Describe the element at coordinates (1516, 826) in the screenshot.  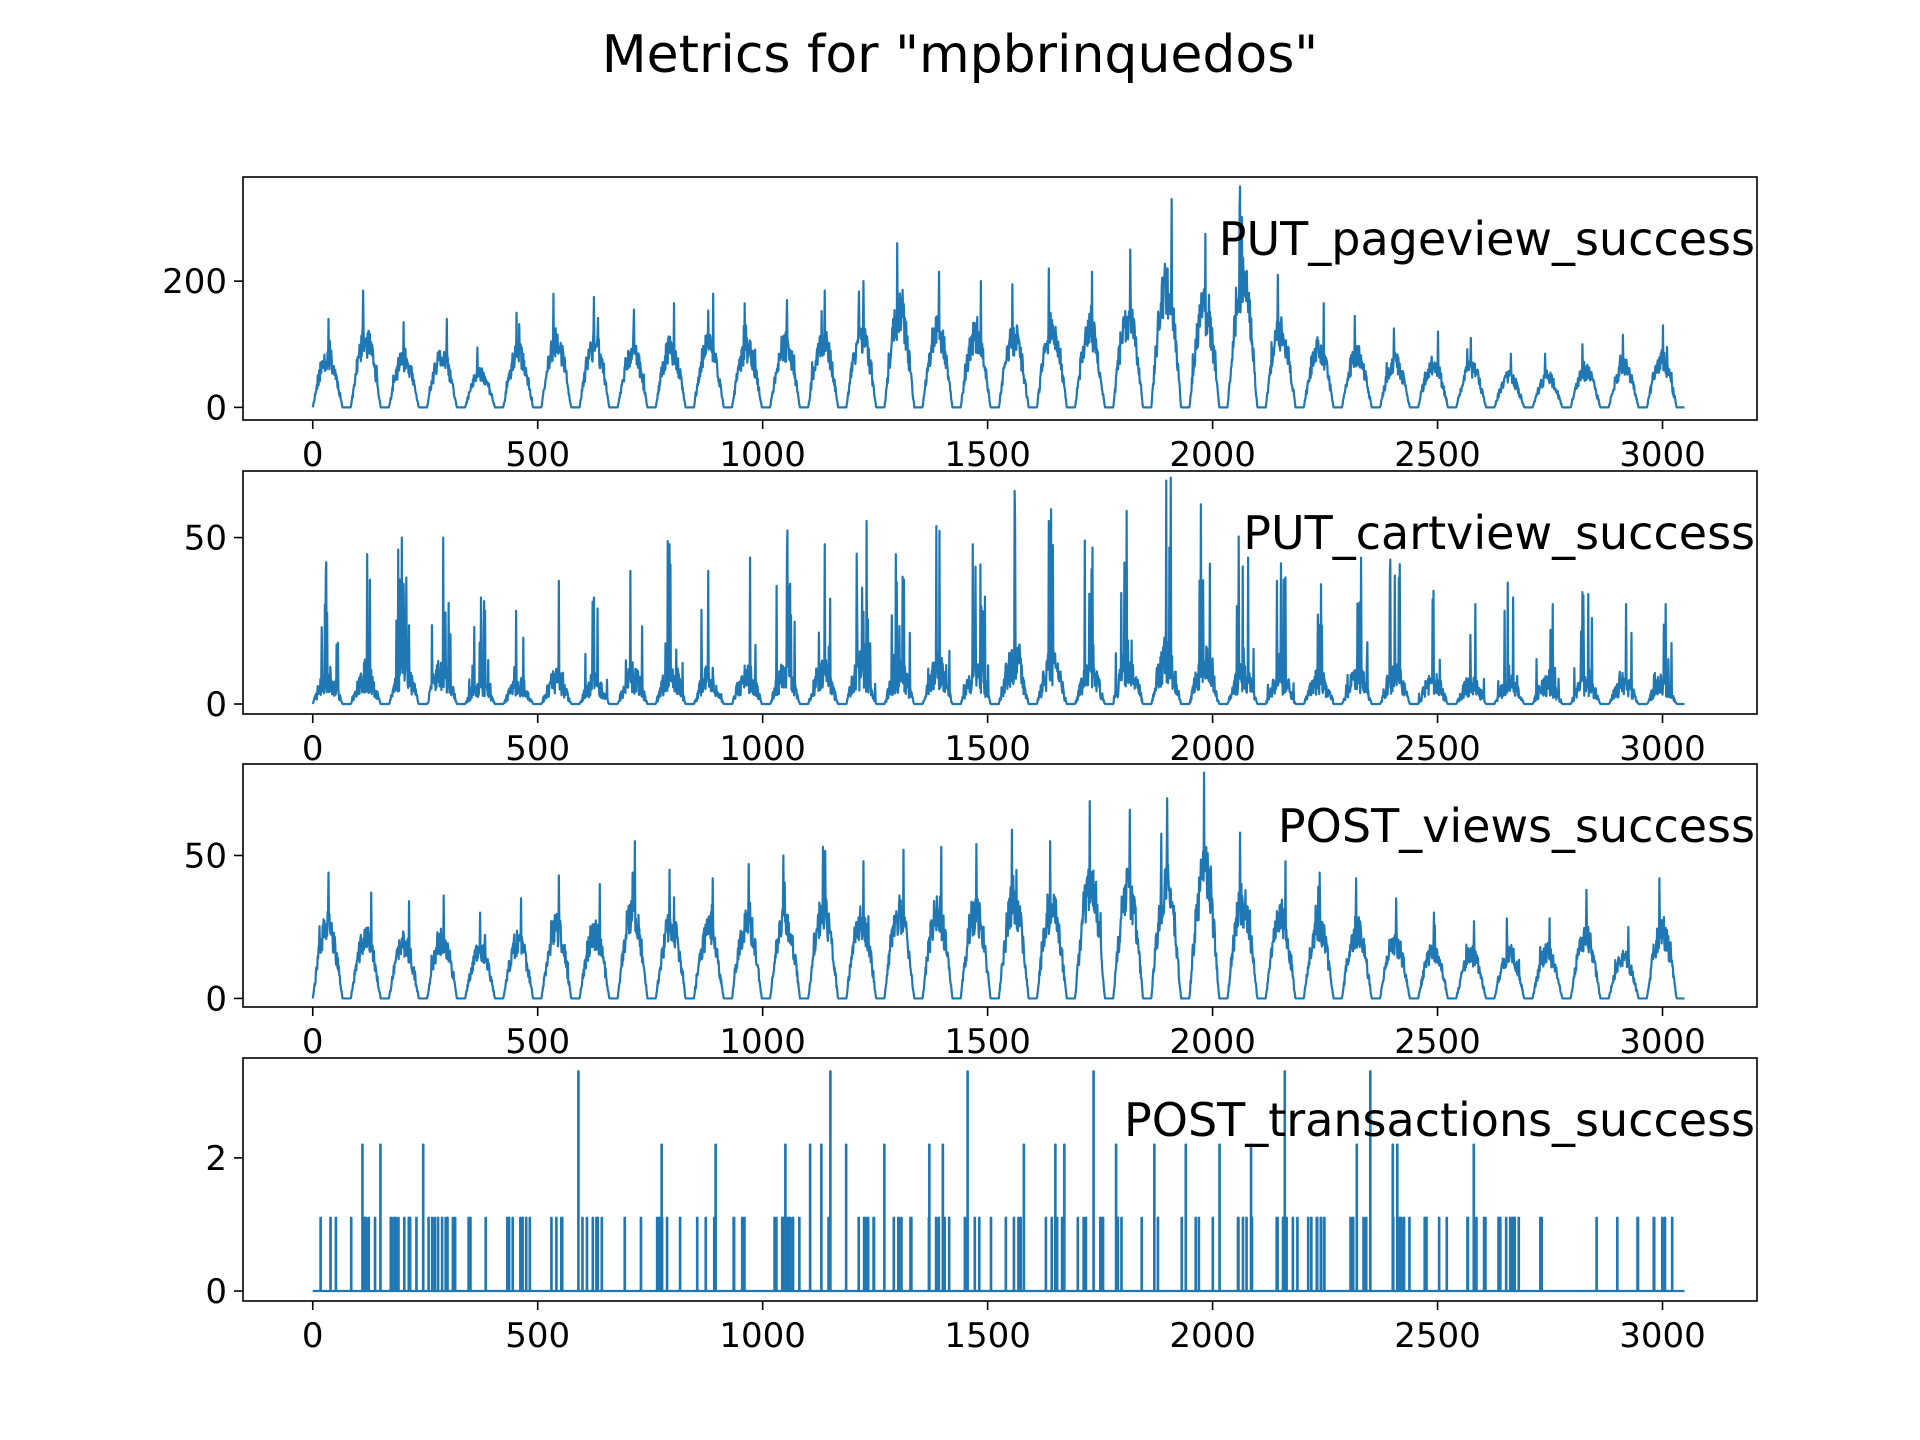
I see `panel-label: POST_views_success` at that location.